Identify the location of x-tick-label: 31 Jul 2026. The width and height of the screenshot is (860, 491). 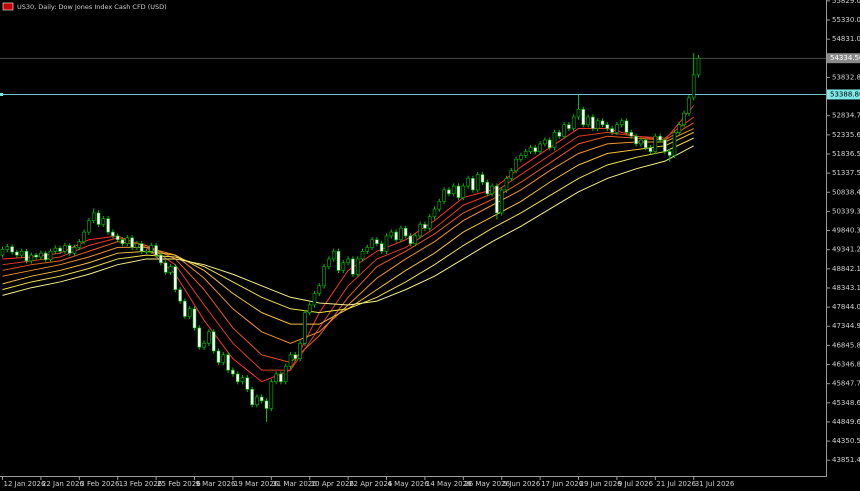
(715, 484).